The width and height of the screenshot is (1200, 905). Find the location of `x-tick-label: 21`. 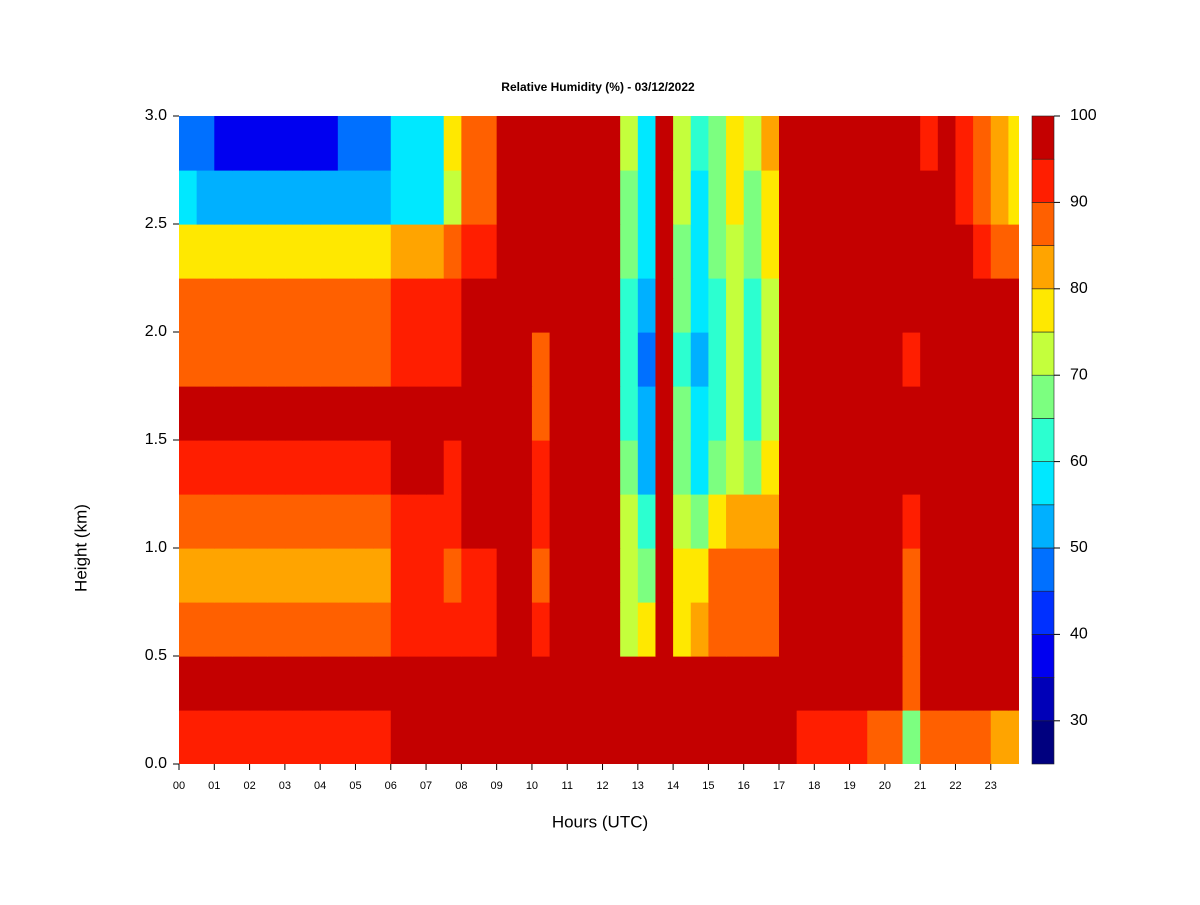

x-tick-label: 21 is located at coordinates (920, 786).